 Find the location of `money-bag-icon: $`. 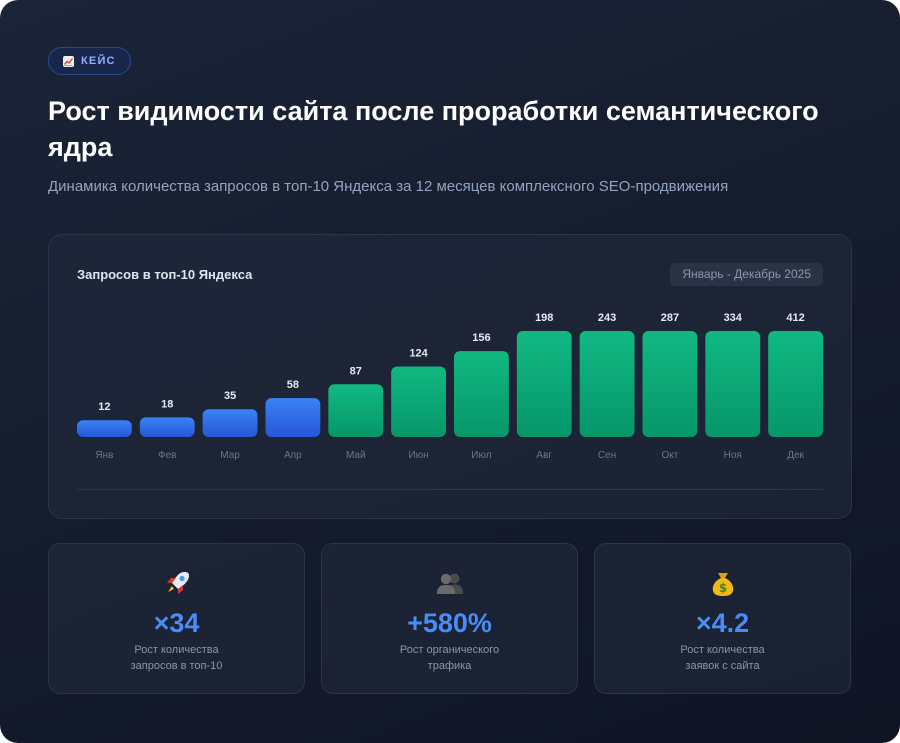

money-bag-icon: $ is located at coordinates (722, 583).